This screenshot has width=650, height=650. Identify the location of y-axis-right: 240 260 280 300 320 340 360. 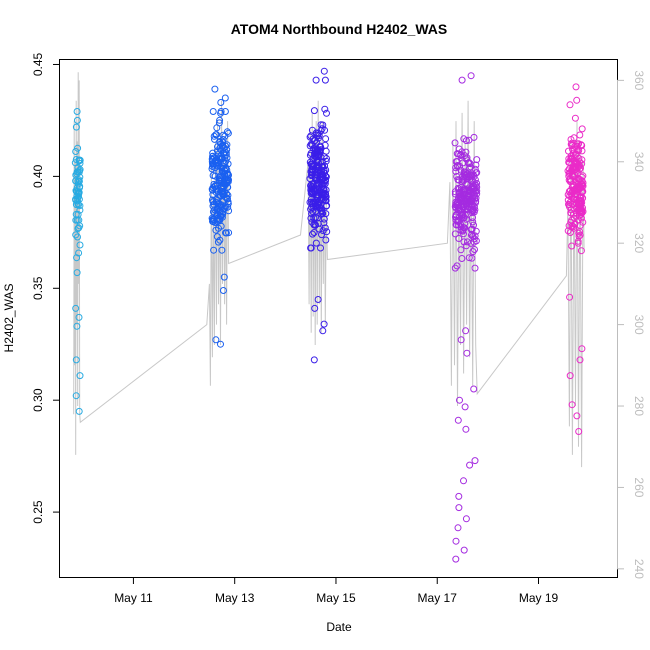
(631, 324).